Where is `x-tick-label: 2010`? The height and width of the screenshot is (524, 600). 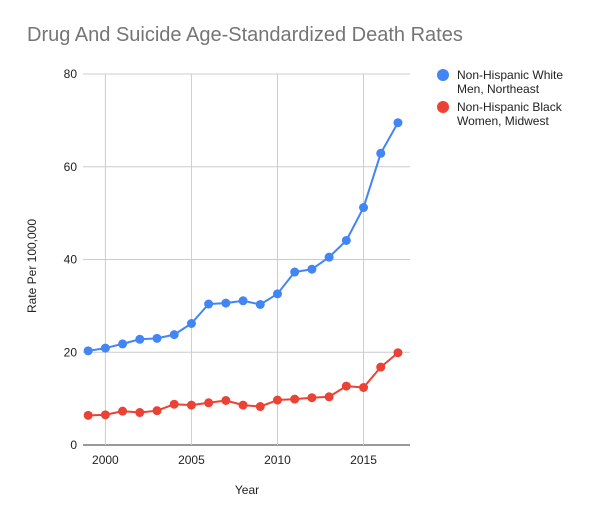
x-tick-label: 2010 is located at coordinates (277, 460).